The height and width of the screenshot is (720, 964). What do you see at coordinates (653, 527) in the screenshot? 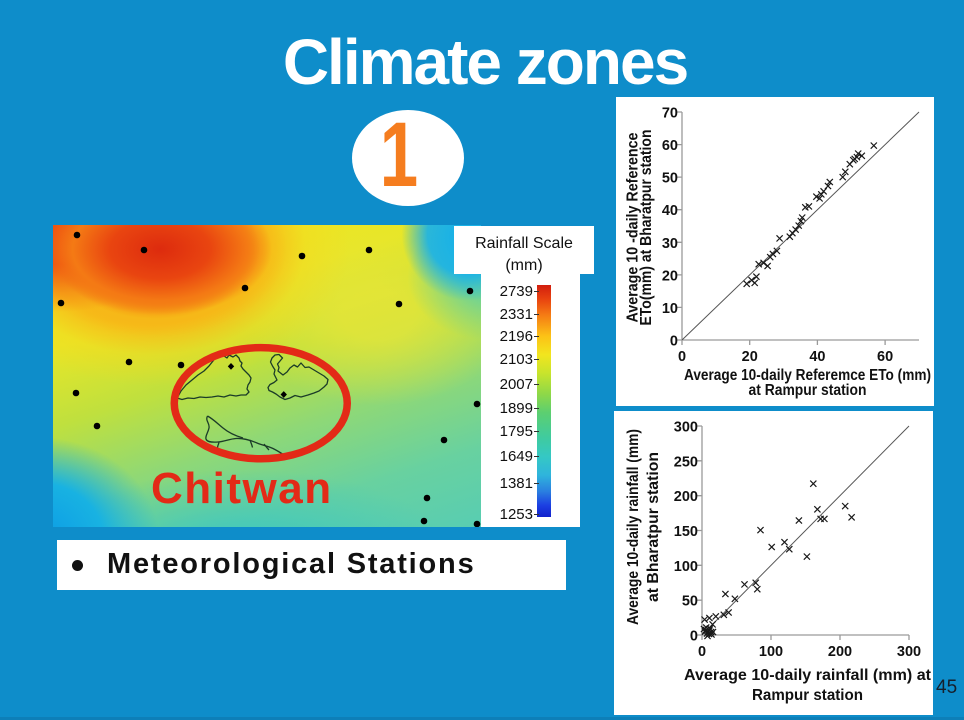
I see `svg-text: at Bharatpur station` at bounding box center [653, 527].